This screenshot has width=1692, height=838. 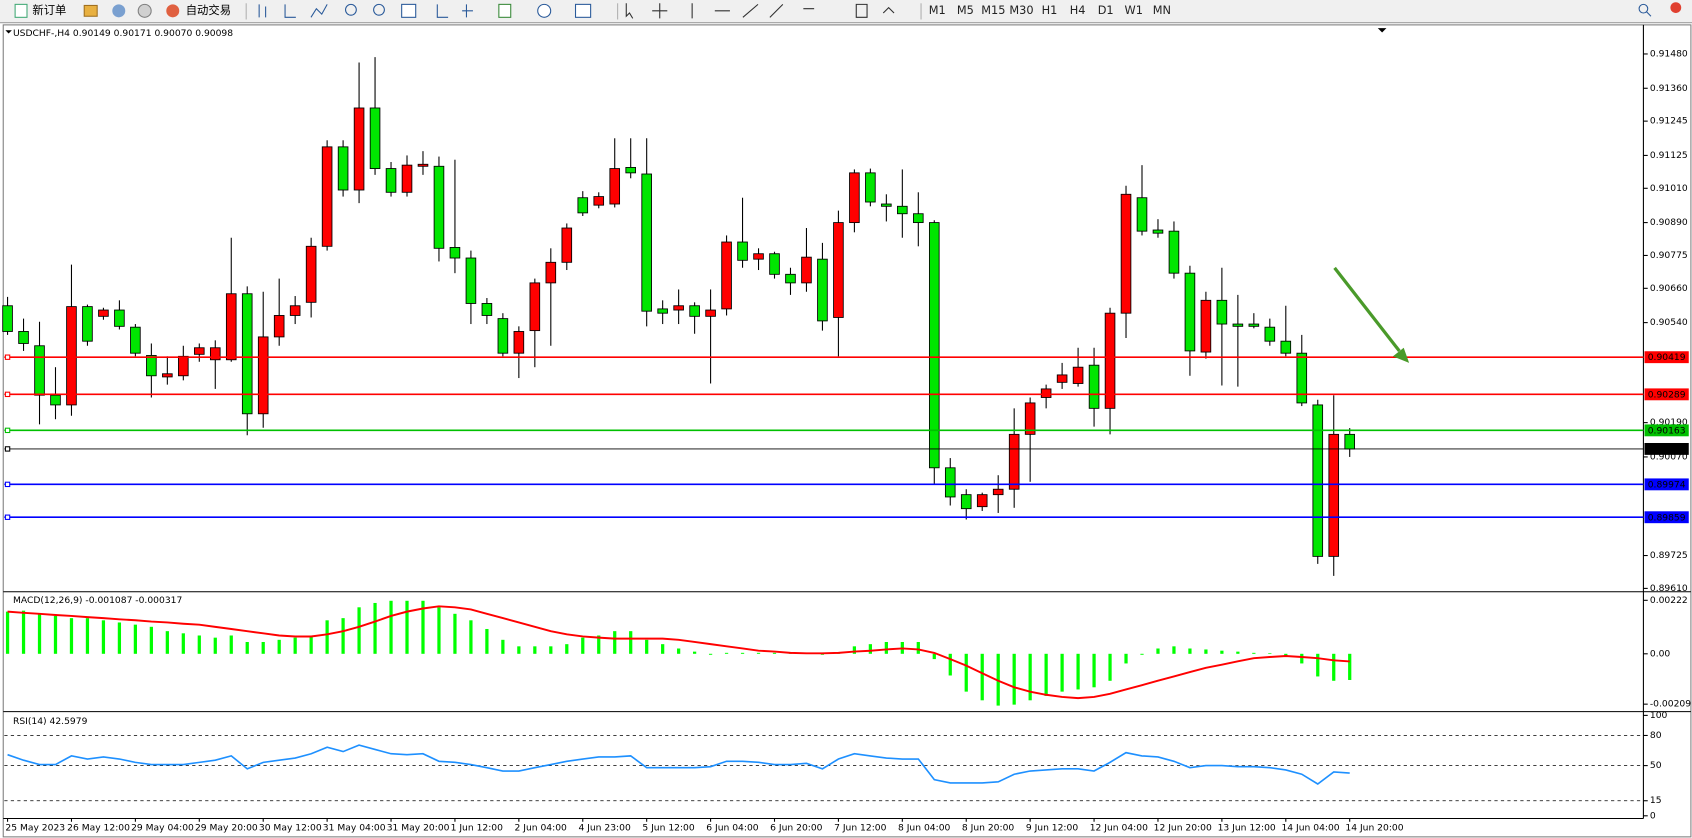 I want to click on timeframe-button: M5, so click(x=965, y=10).